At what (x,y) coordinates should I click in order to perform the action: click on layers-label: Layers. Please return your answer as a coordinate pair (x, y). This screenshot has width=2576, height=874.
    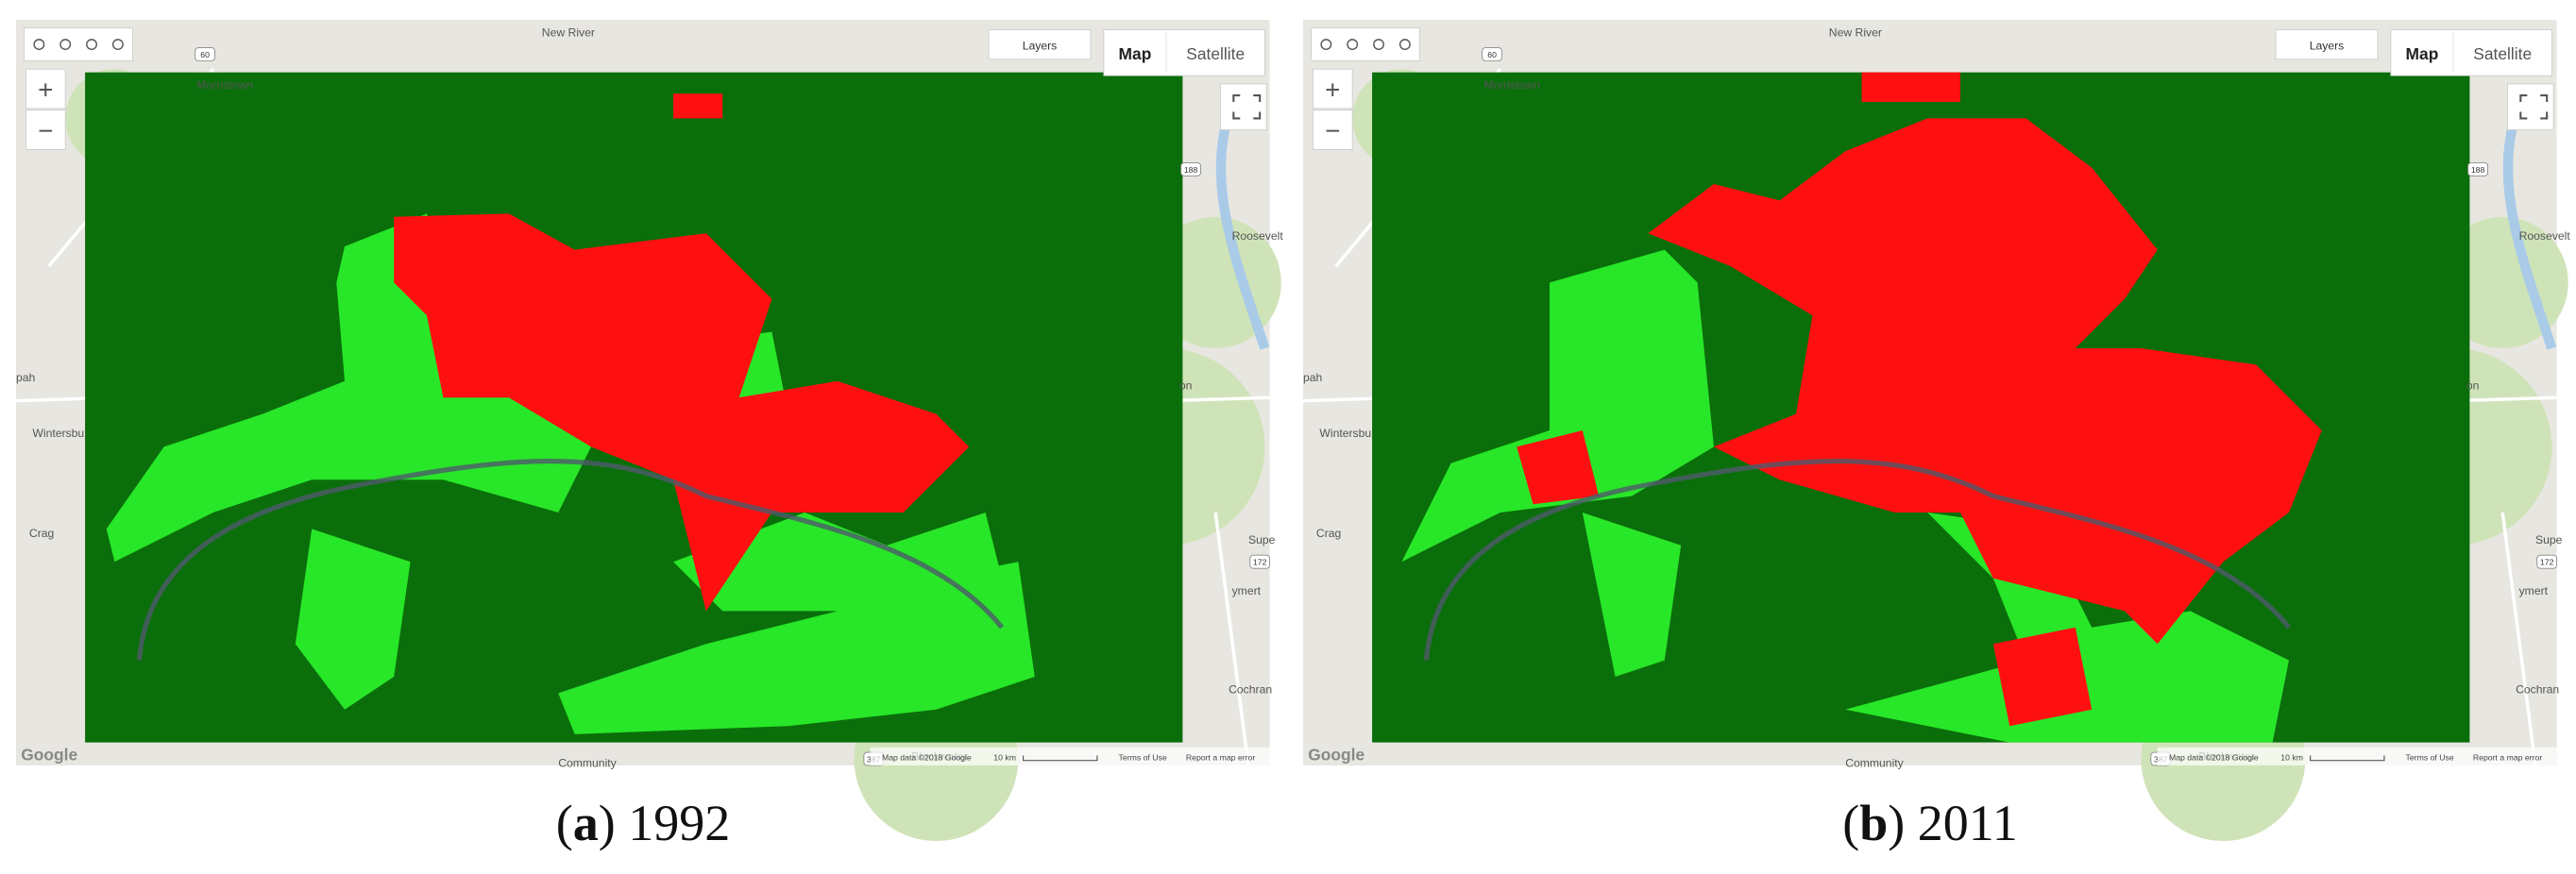
    Looking at the image, I should click on (1040, 45).